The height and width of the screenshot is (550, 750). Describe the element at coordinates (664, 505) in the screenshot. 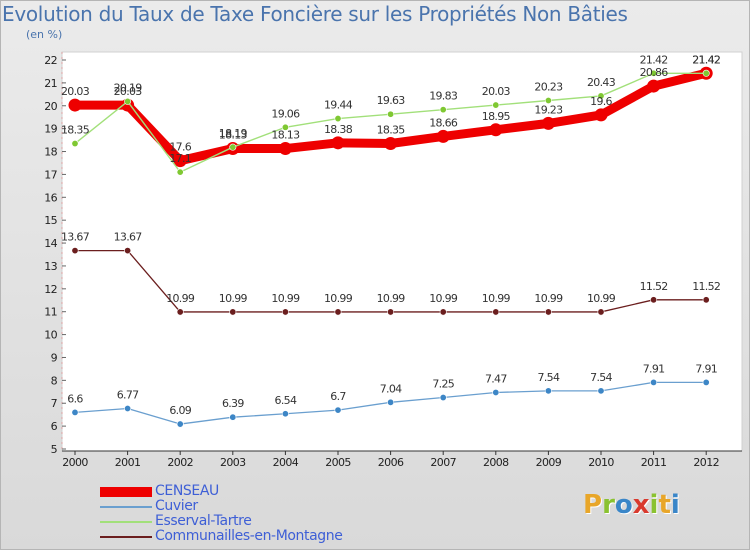

I see `brand-letter: t` at that location.